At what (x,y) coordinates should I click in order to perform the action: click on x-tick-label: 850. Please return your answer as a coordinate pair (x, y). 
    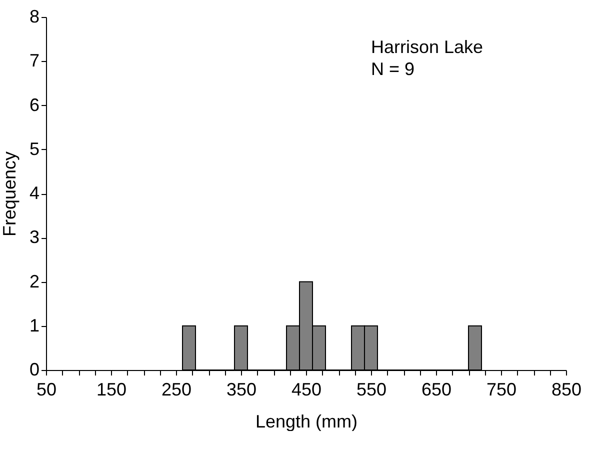
    Looking at the image, I should click on (566, 390).